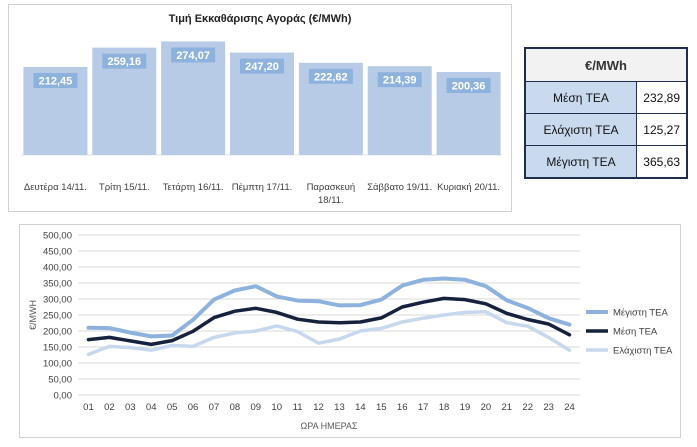 The width and height of the screenshot is (697, 447). I want to click on bar-value-label: 214,39, so click(400, 81).